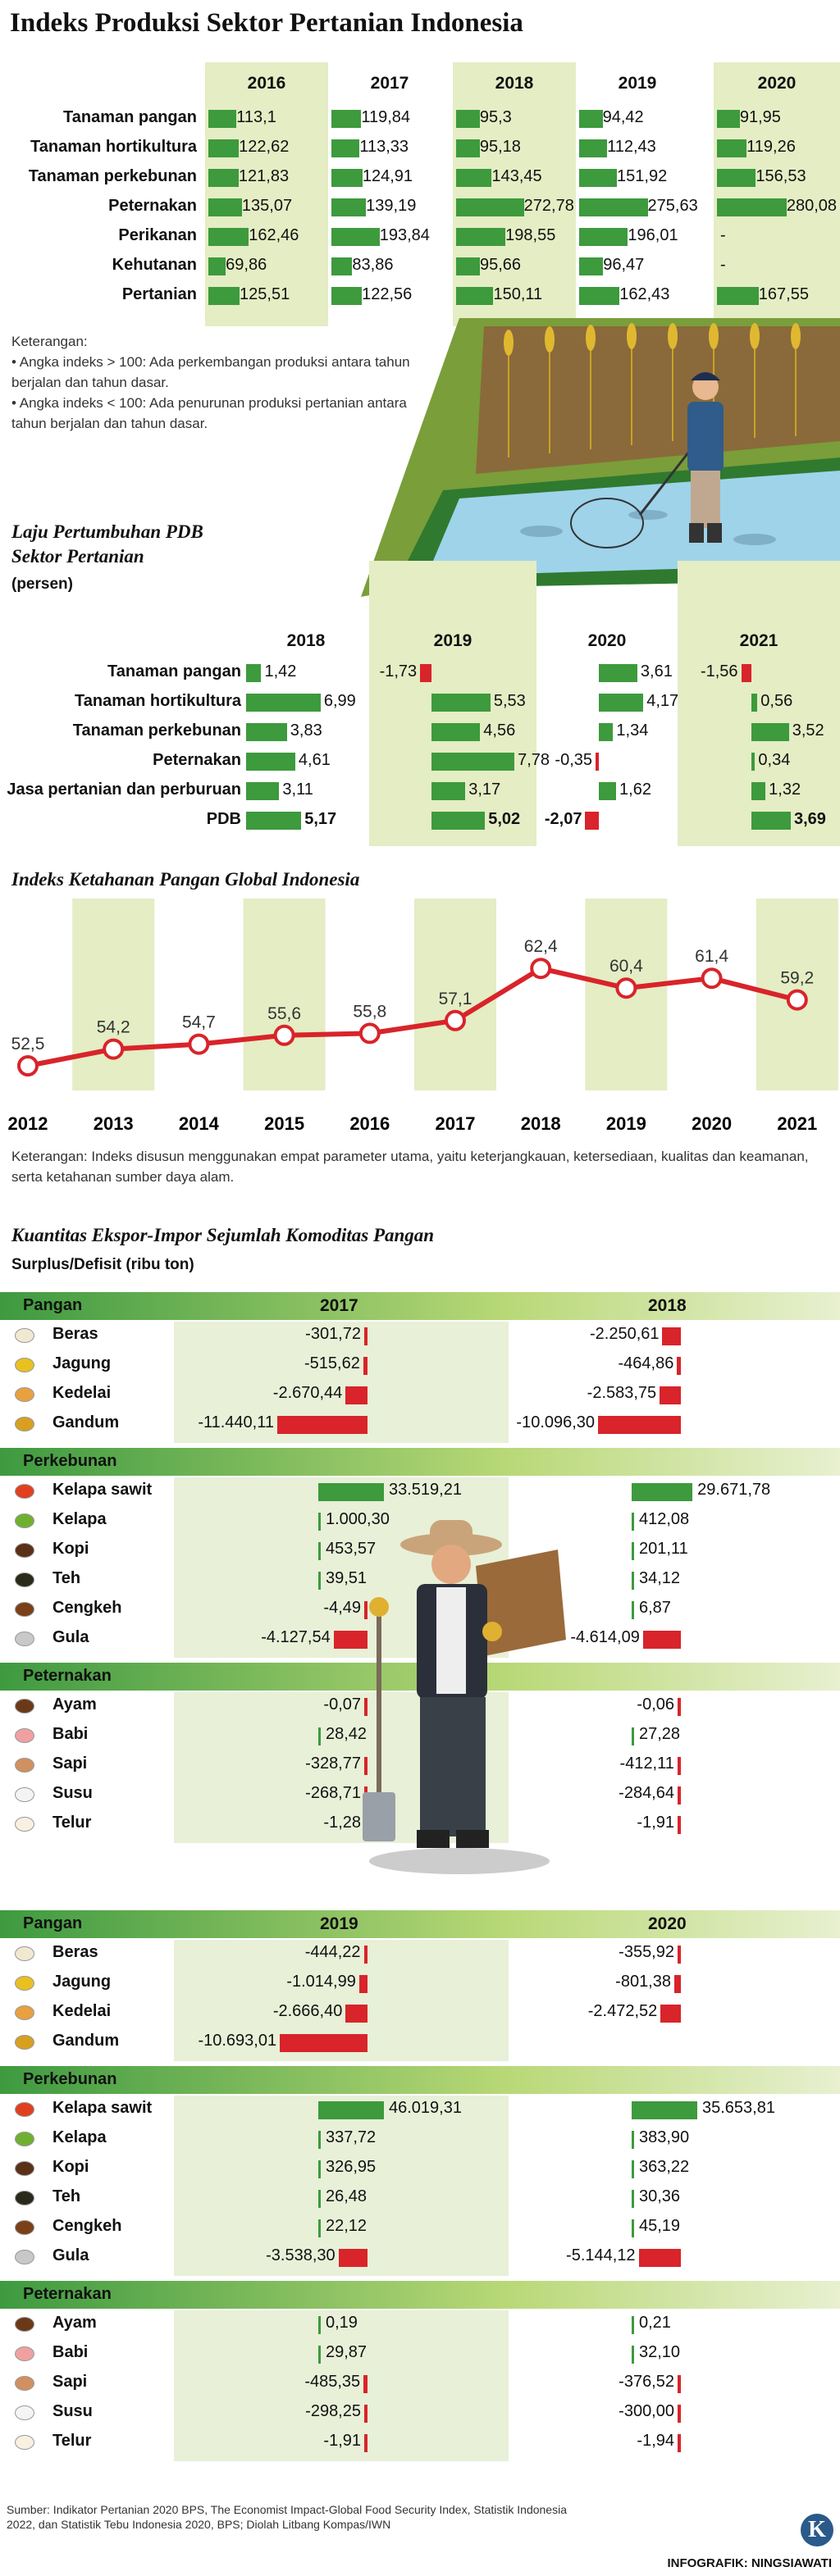 The image size is (840, 2576). I want to click on ghi-chart-title: Indeks Ketahanan Pangan Global Indonesia, so click(186, 879).